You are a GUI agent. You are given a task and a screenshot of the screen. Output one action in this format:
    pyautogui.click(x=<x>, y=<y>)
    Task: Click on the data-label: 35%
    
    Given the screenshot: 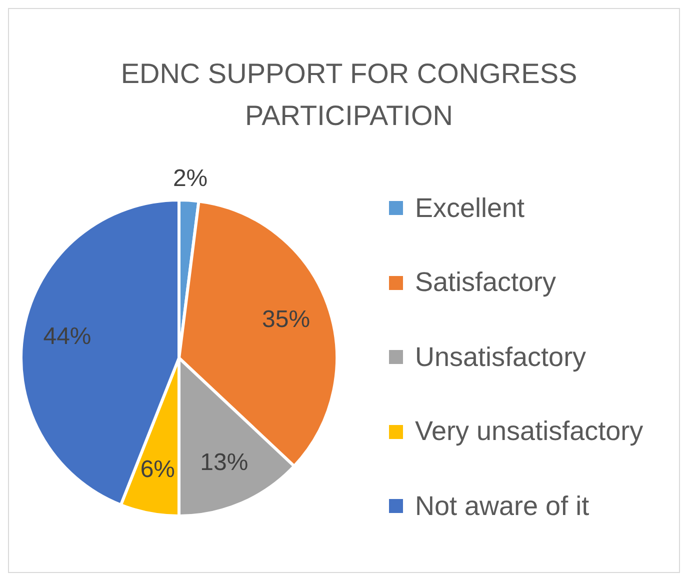 What is the action you would take?
    pyautogui.click(x=286, y=319)
    